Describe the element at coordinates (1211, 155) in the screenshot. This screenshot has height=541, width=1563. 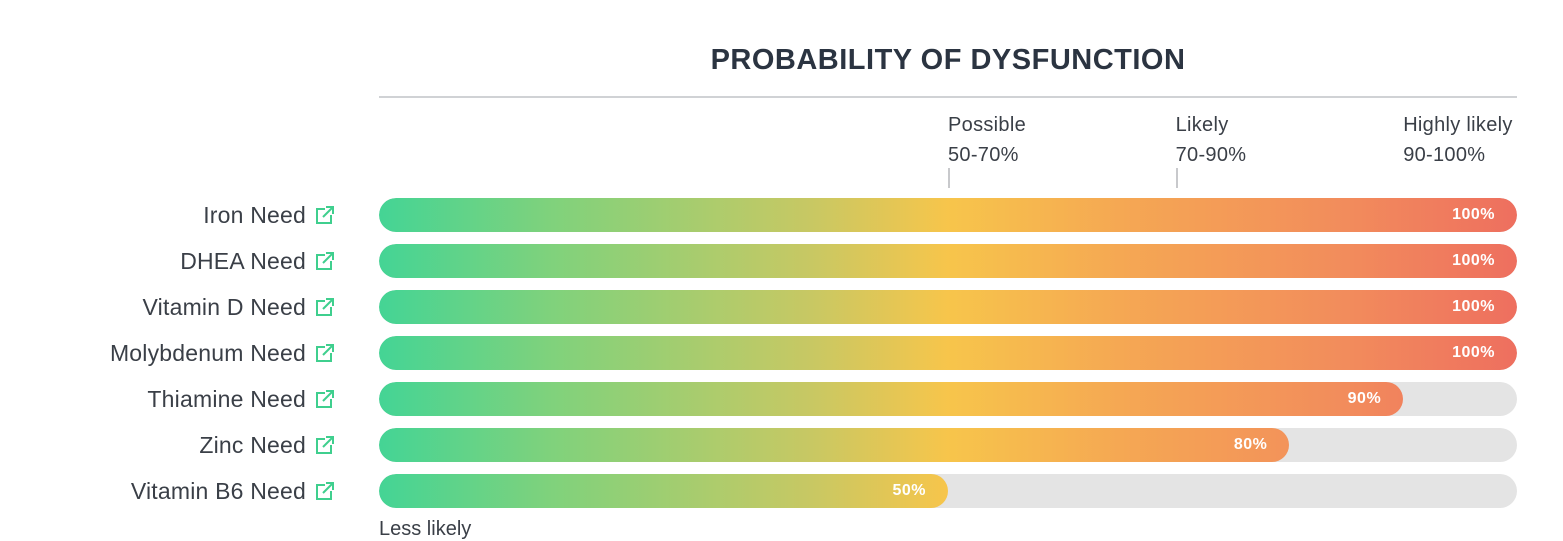
I see `legend-range: 70-90%` at that location.